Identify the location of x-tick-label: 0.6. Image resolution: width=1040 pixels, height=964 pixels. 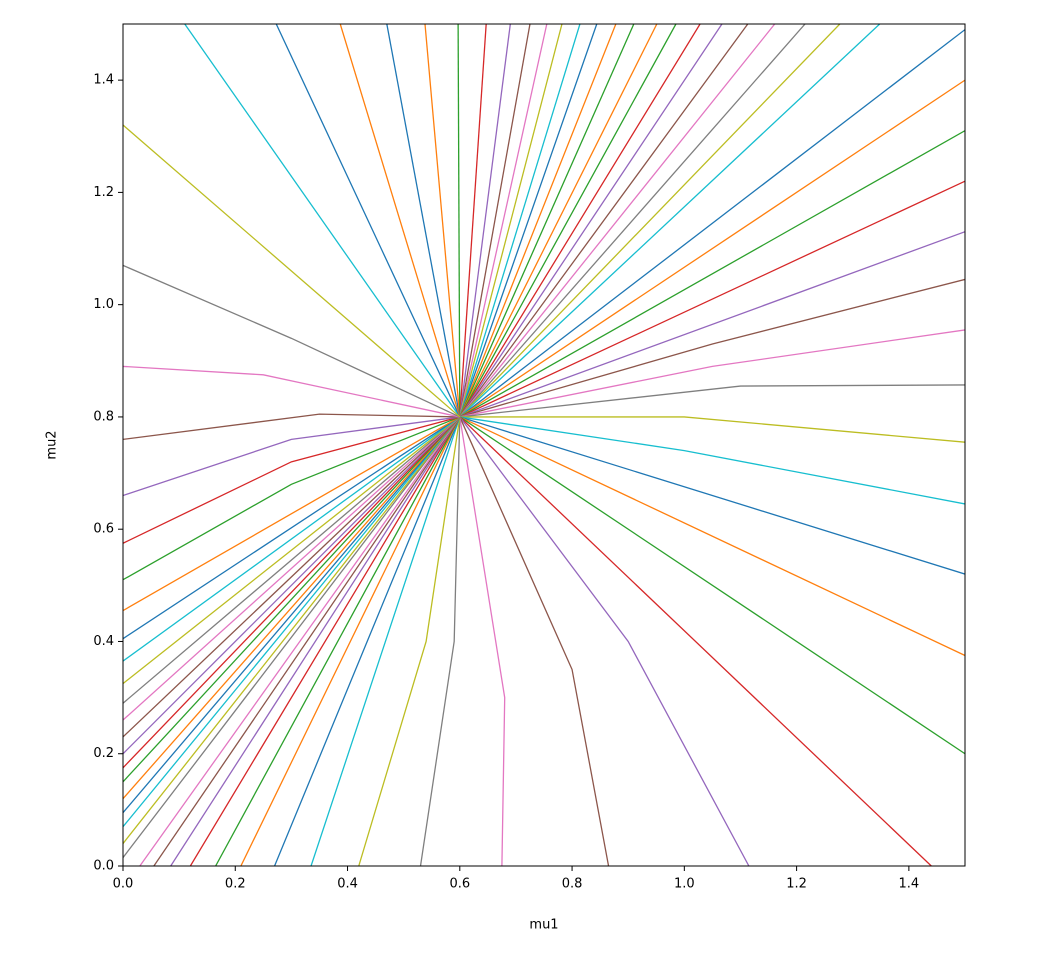
(459, 884).